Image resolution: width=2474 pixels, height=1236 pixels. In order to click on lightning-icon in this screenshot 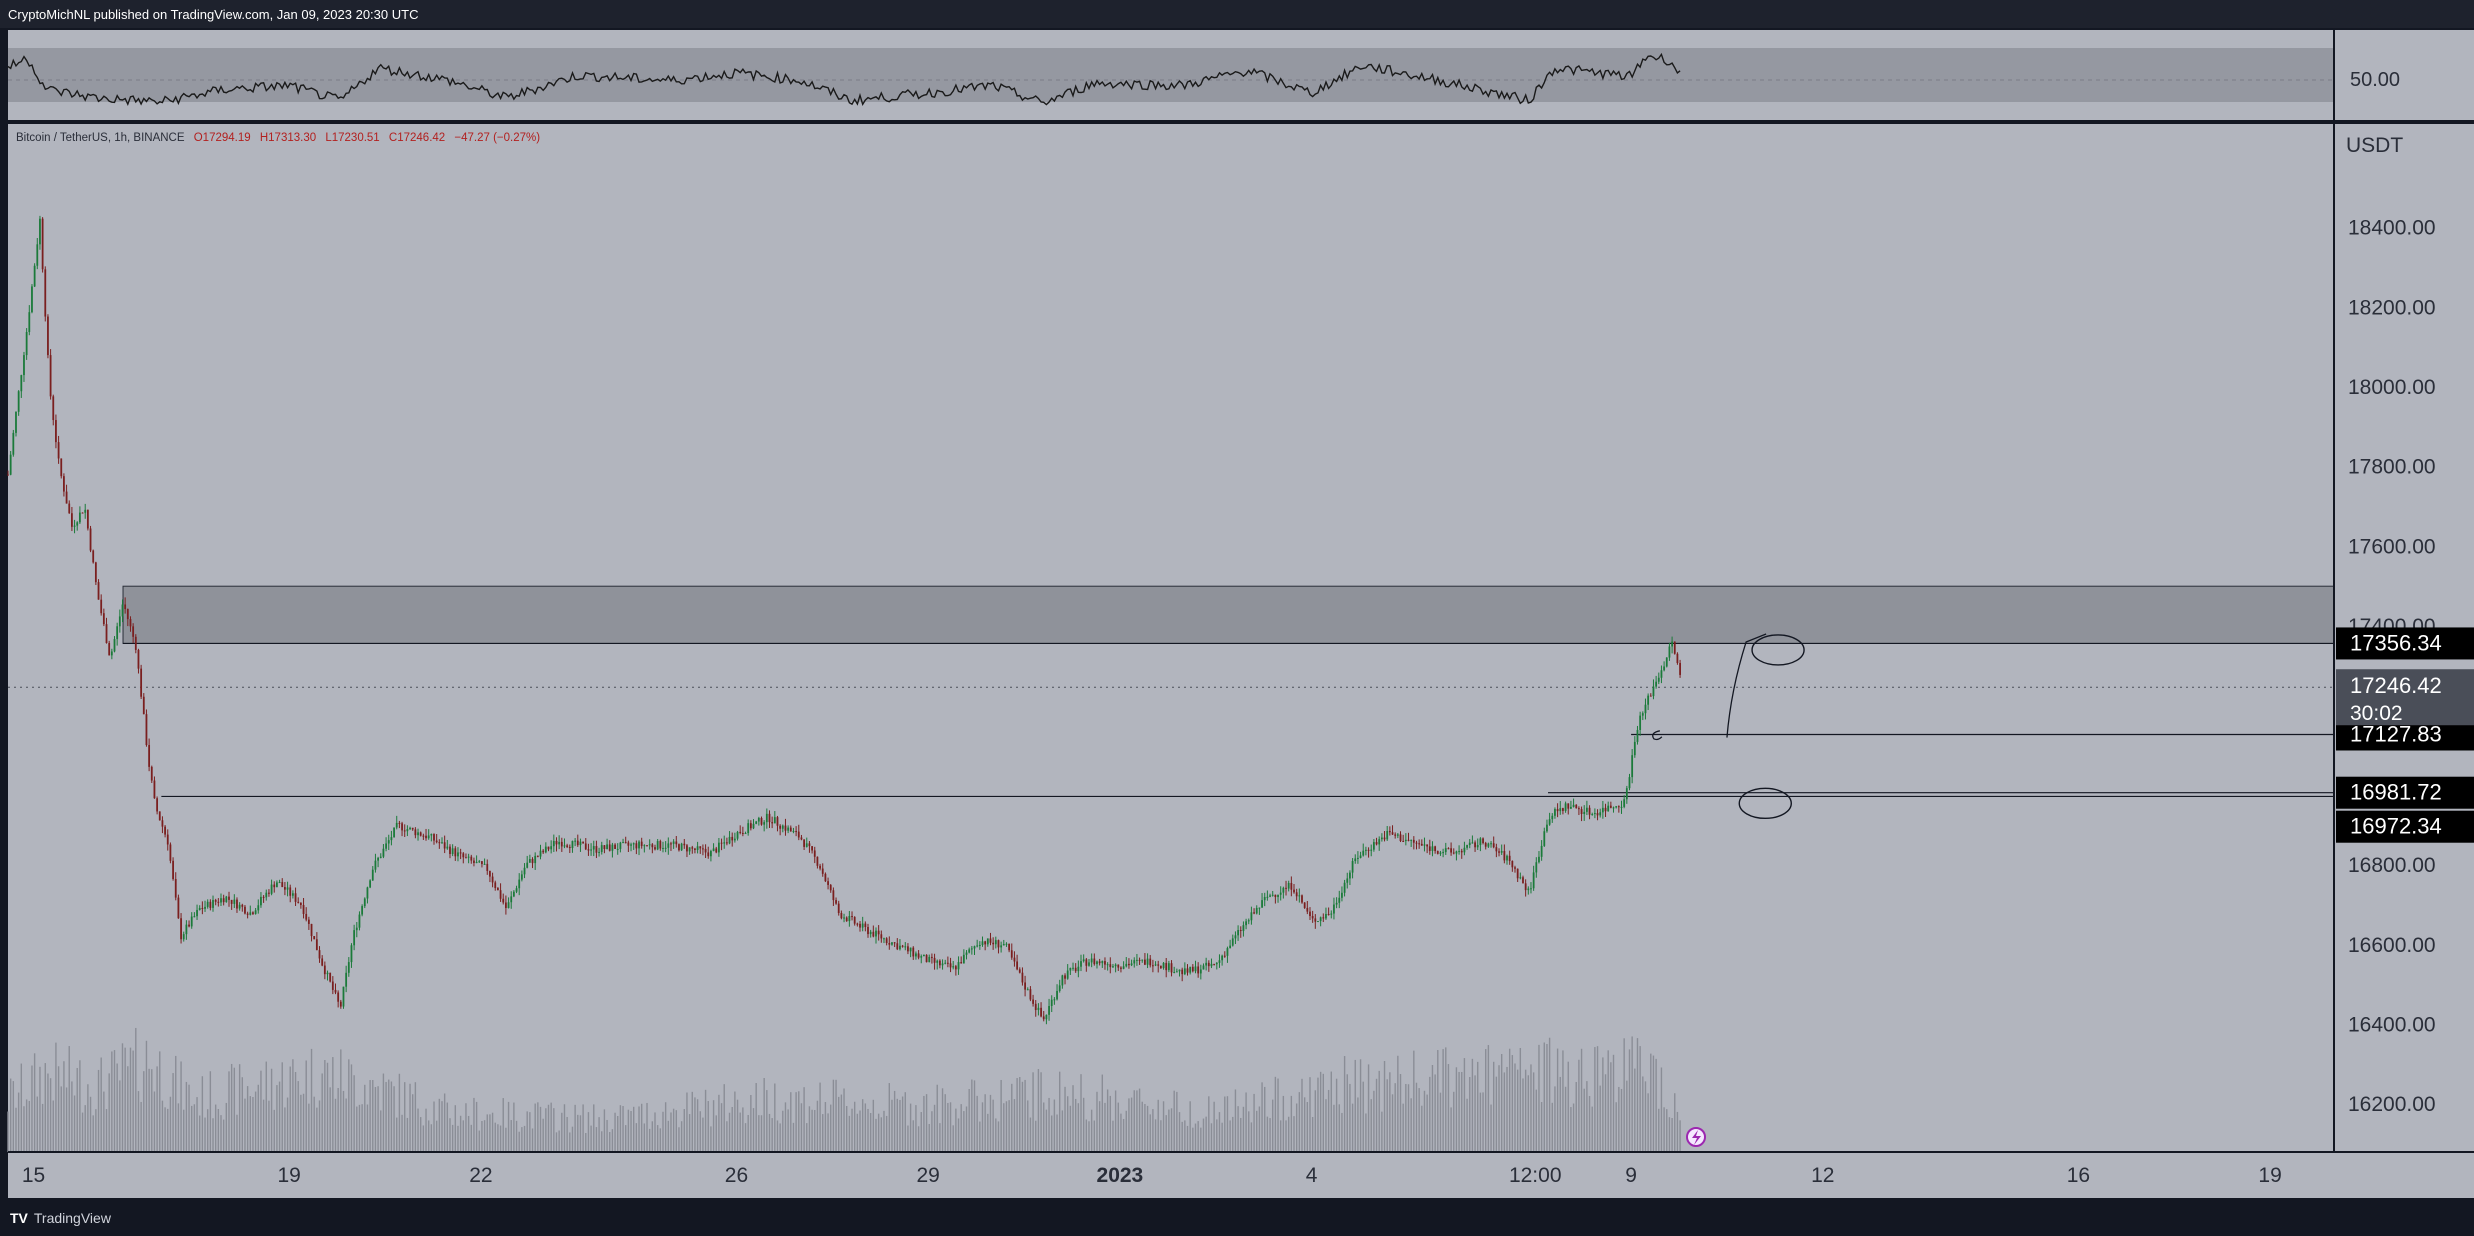, I will do `click(1696, 1137)`.